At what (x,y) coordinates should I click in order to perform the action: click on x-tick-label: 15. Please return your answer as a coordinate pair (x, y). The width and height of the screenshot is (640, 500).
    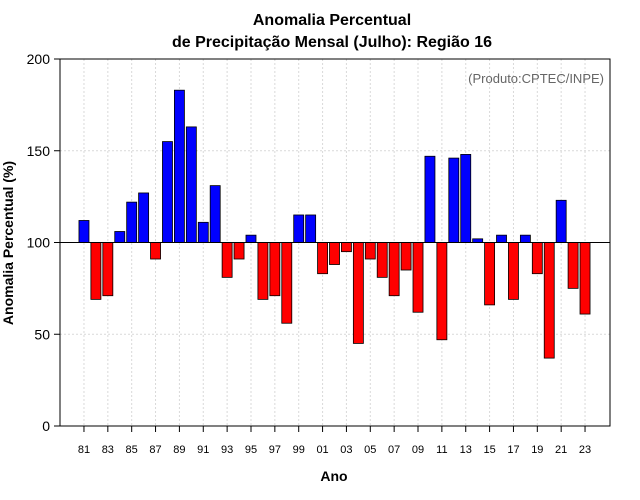
    Looking at the image, I should click on (489, 450).